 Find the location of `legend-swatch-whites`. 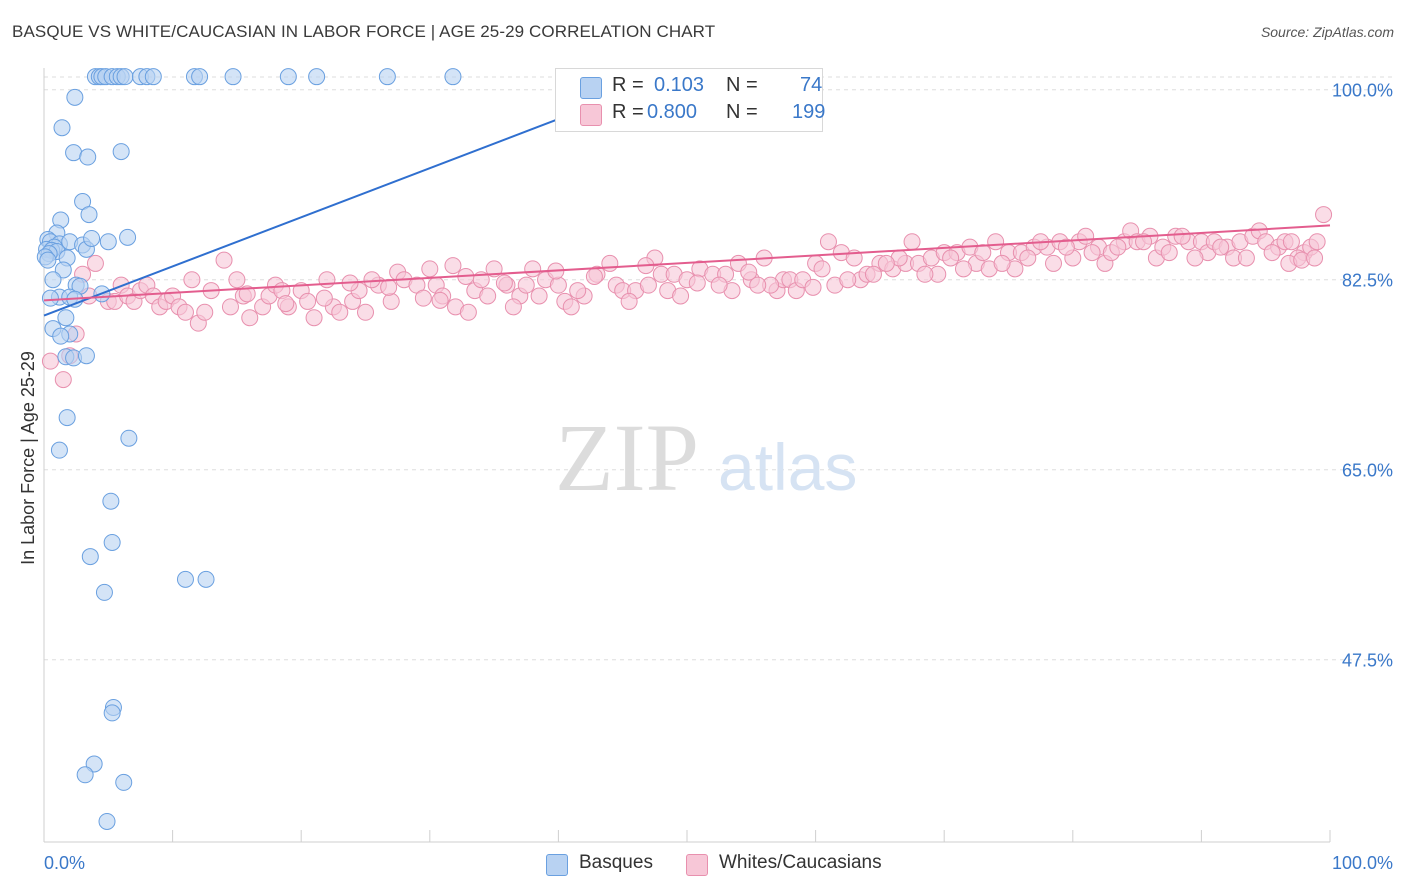

legend-swatch-whites is located at coordinates (591, 115).